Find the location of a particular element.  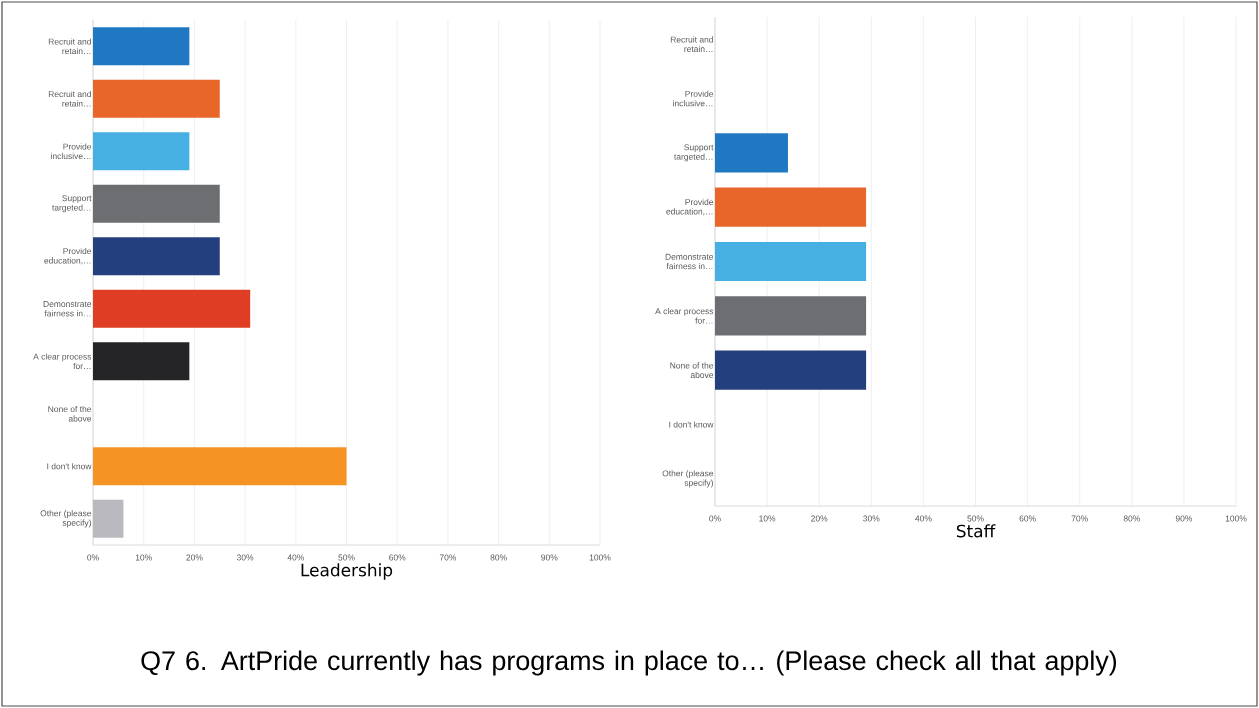

x-axis-title: Staff is located at coordinates (976, 531).